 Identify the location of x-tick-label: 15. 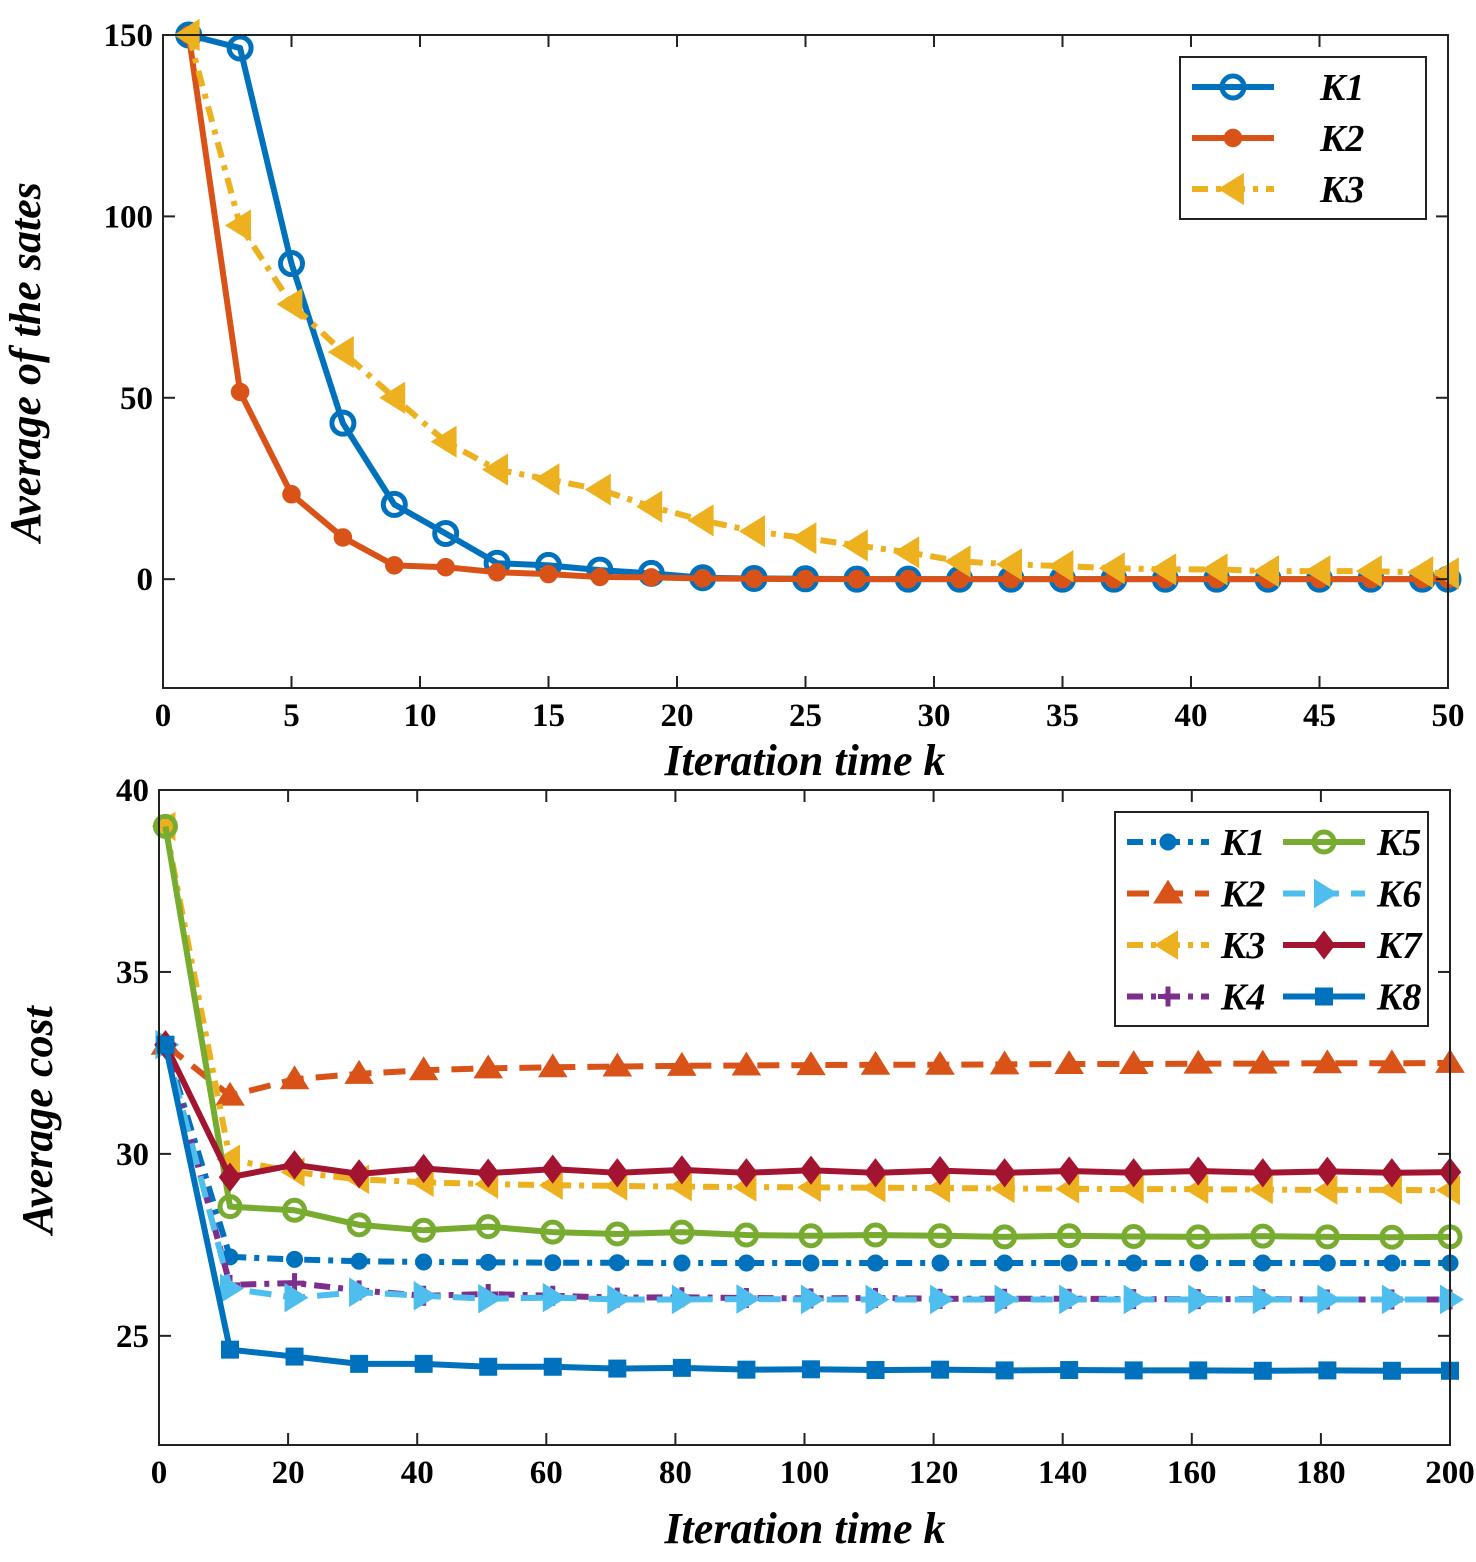
(548, 716).